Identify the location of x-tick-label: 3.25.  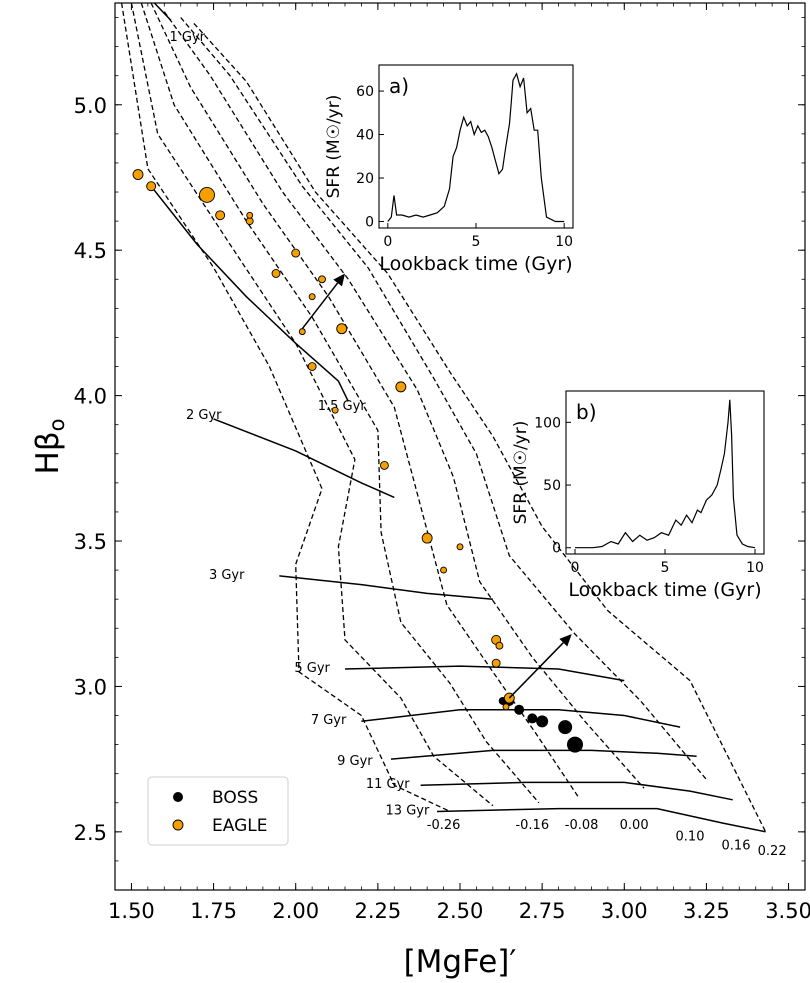
(706, 911).